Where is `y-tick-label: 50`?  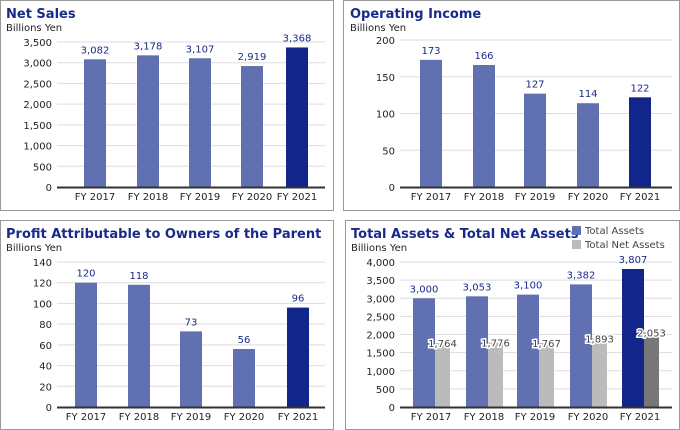 y-tick-label: 50 is located at coordinates (388, 151).